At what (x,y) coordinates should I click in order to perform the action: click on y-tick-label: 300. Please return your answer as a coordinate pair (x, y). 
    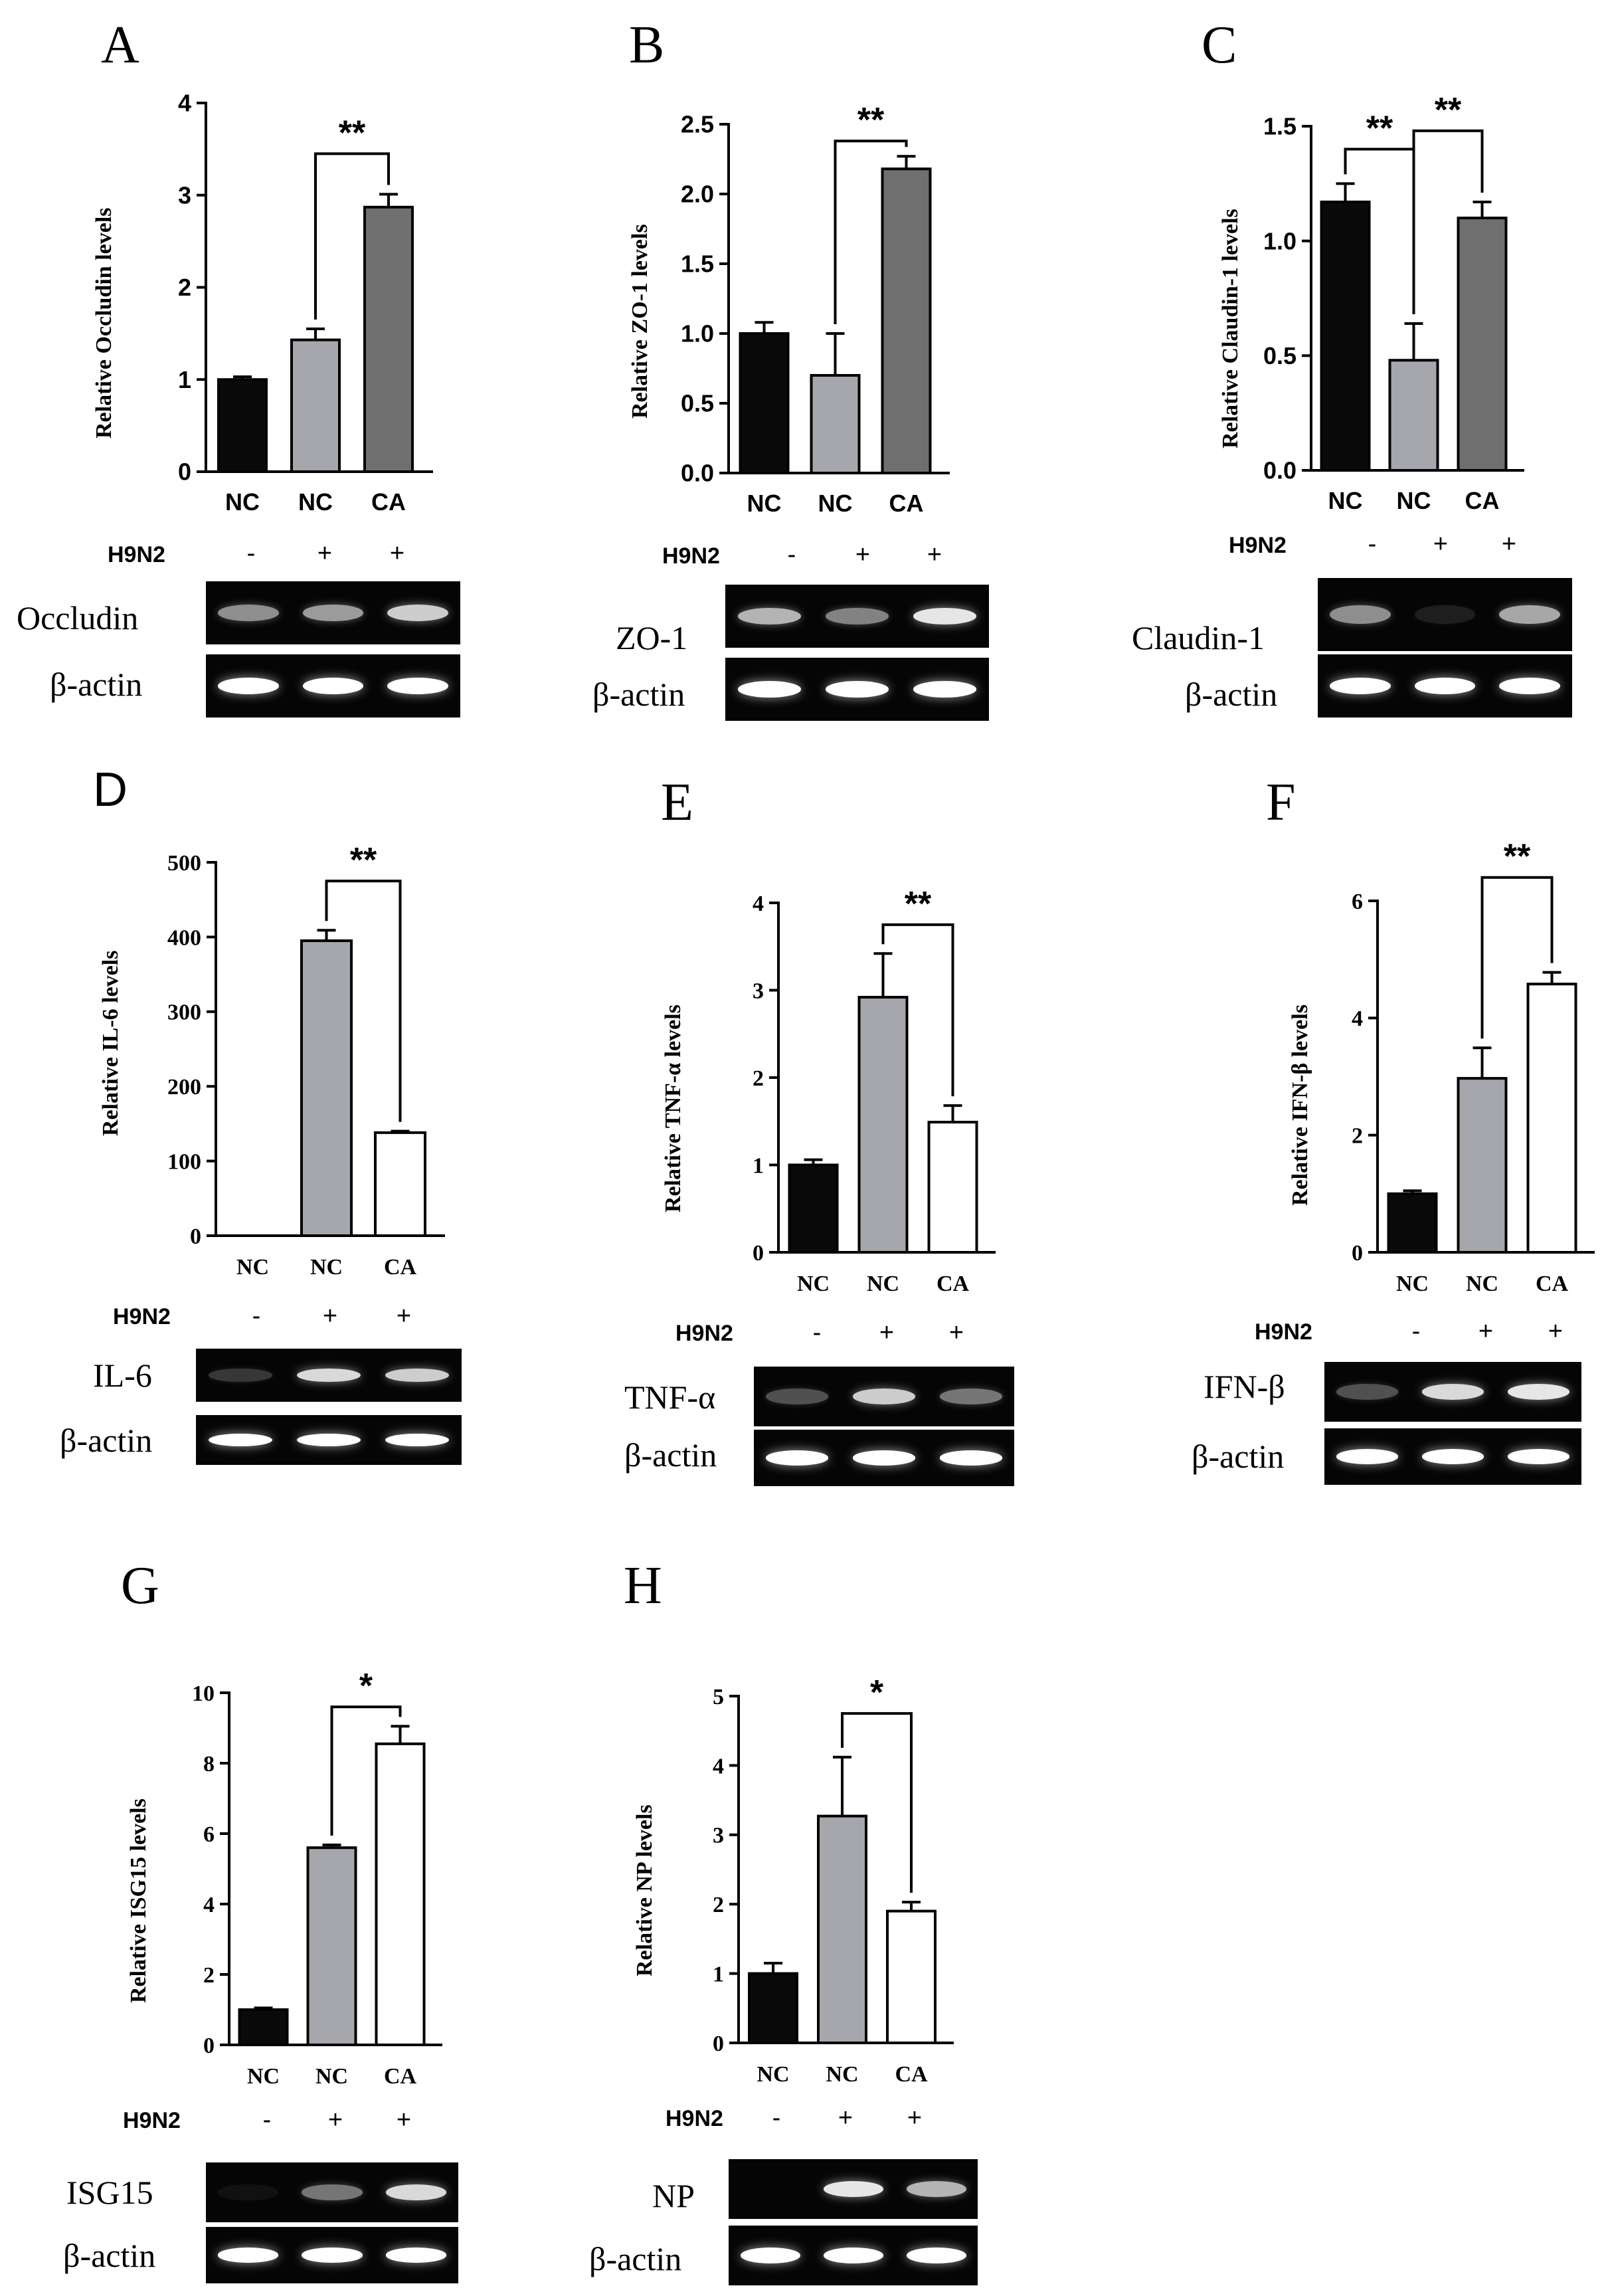
    Looking at the image, I should click on (184, 1013).